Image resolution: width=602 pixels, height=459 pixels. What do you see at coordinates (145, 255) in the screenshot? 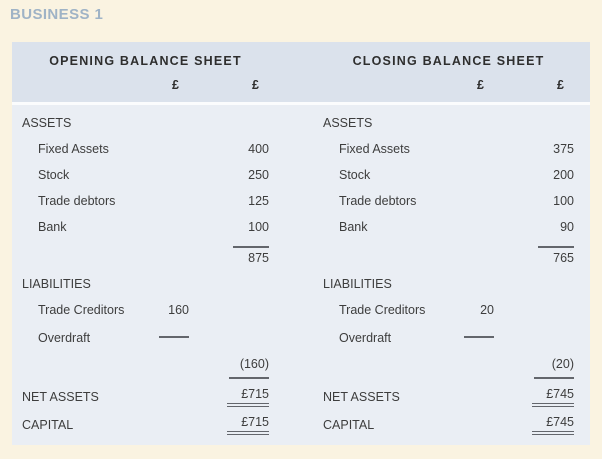
I see `table-row: 875` at bounding box center [145, 255].